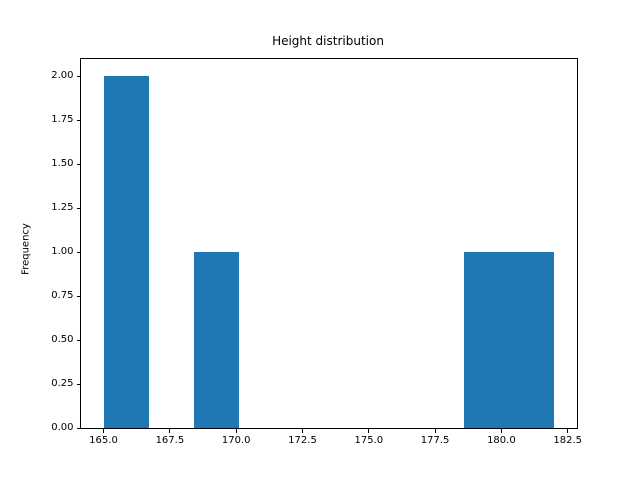  What do you see at coordinates (328, 41) in the screenshot?
I see `chart-title: Height distribution` at bounding box center [328, 41].